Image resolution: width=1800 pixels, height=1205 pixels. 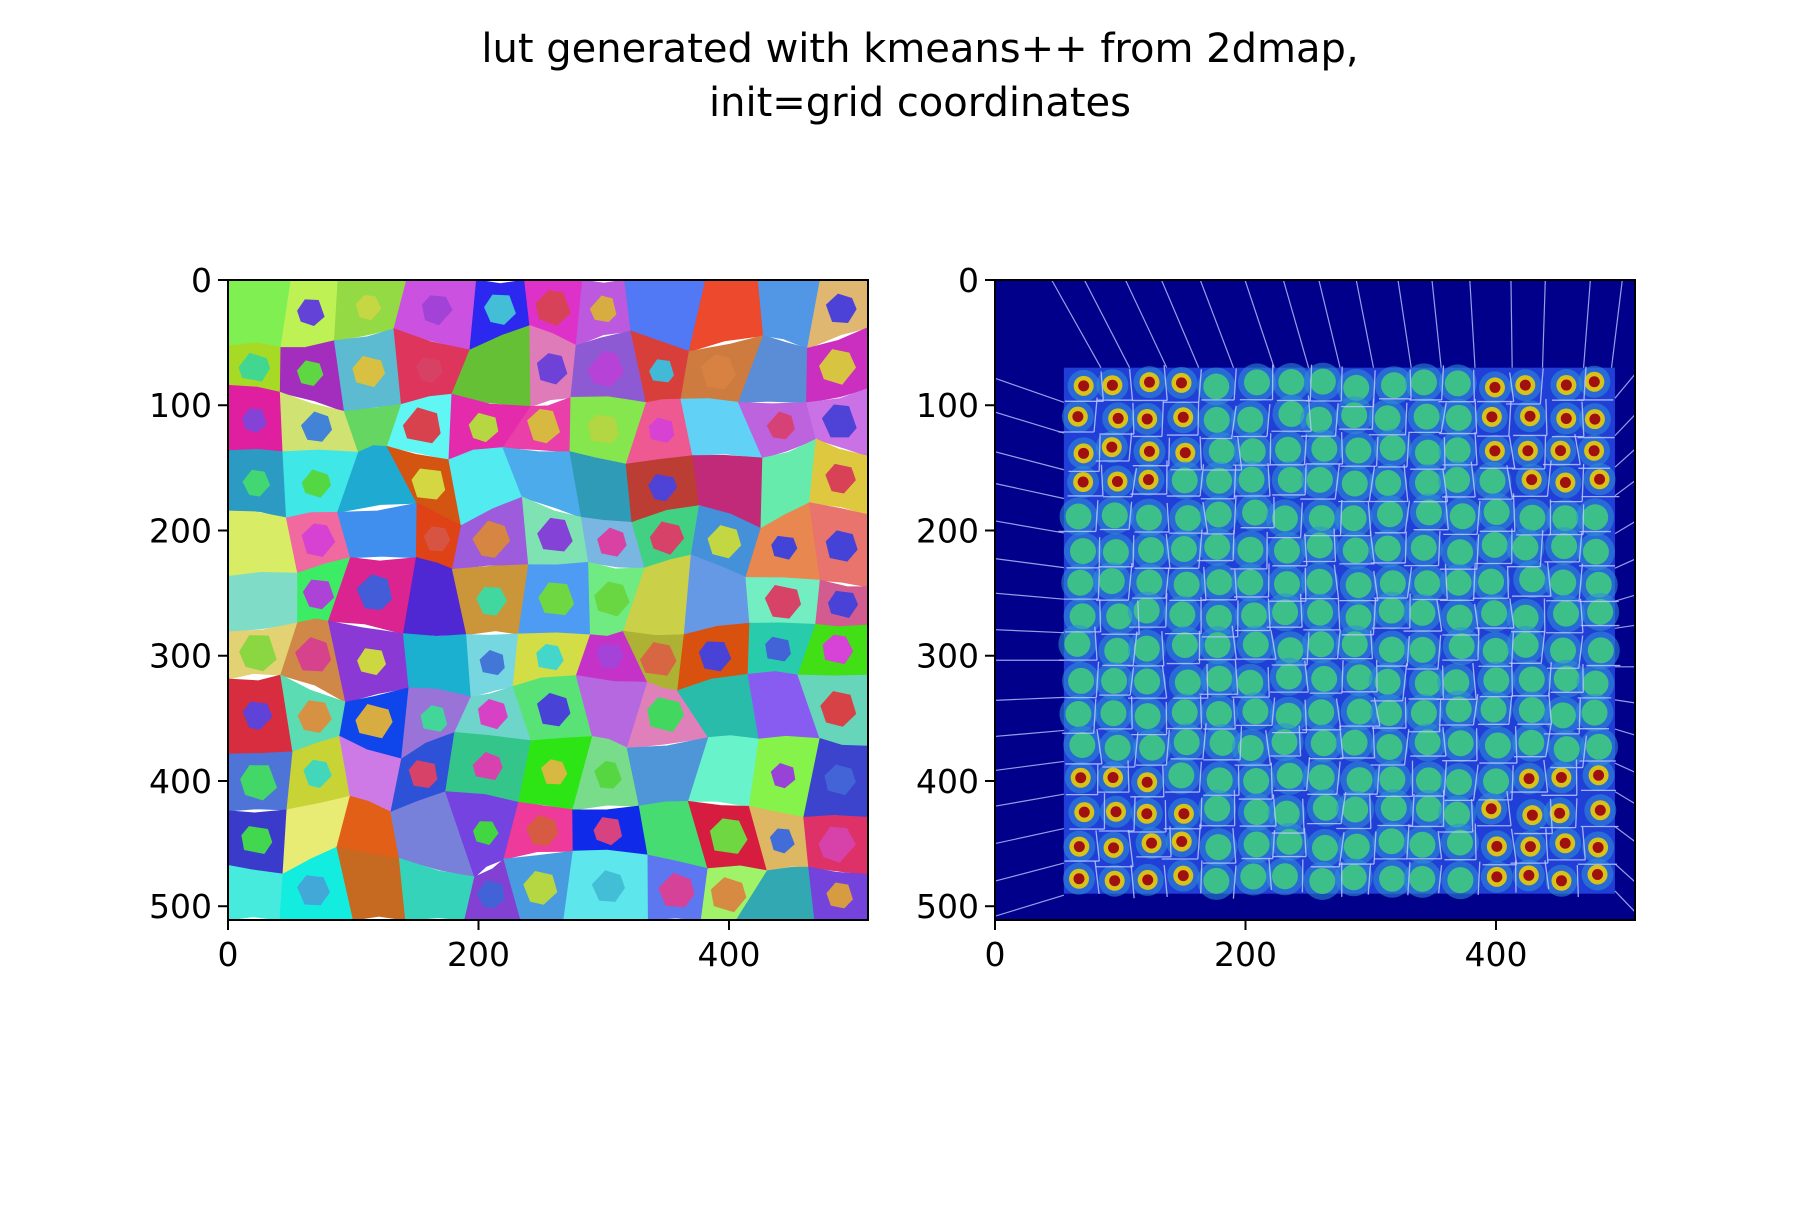 What do you see at coordinates (947, 656) in the screenshot?
I see `y-tick-label: 300` at bounding box center [947, 656].